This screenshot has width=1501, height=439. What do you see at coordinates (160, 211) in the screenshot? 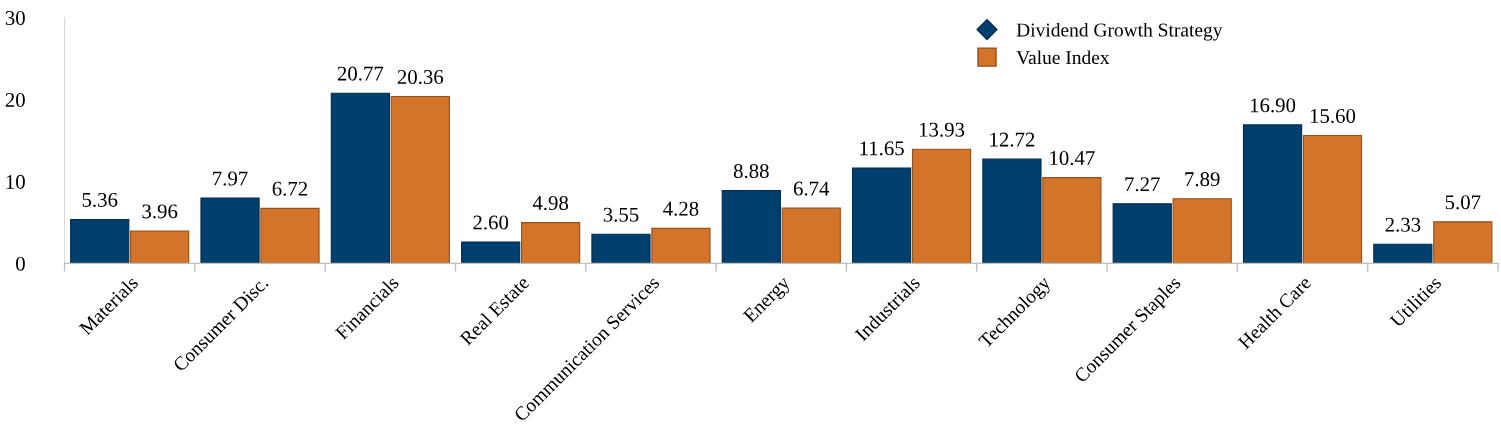
I see `data-label: 3.96` at bounding box center [160, 211].